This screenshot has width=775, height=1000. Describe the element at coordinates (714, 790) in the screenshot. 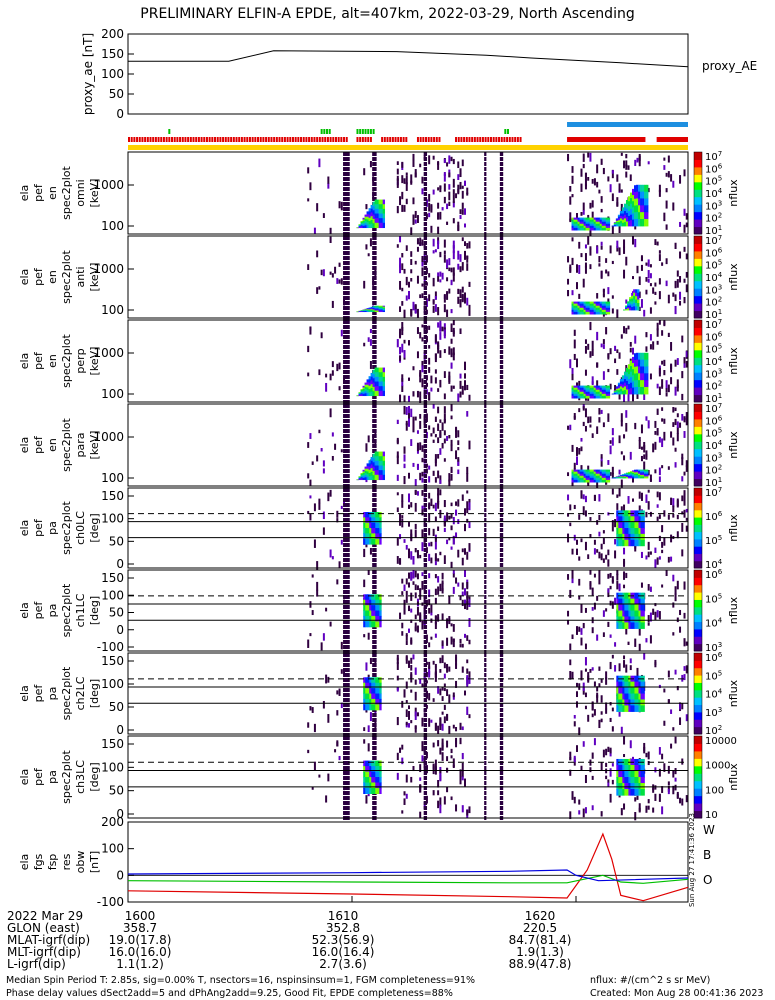

I see `colorbar-tick-label: 100` at that location.